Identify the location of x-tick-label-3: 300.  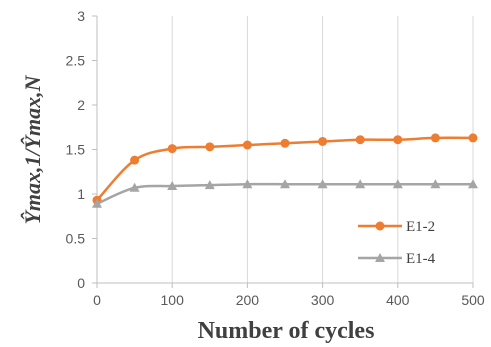
(323, 300).